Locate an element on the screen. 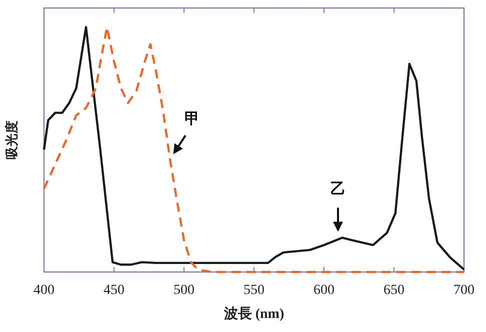  x-tick-label: 600 is located at coordinates (324, 290).